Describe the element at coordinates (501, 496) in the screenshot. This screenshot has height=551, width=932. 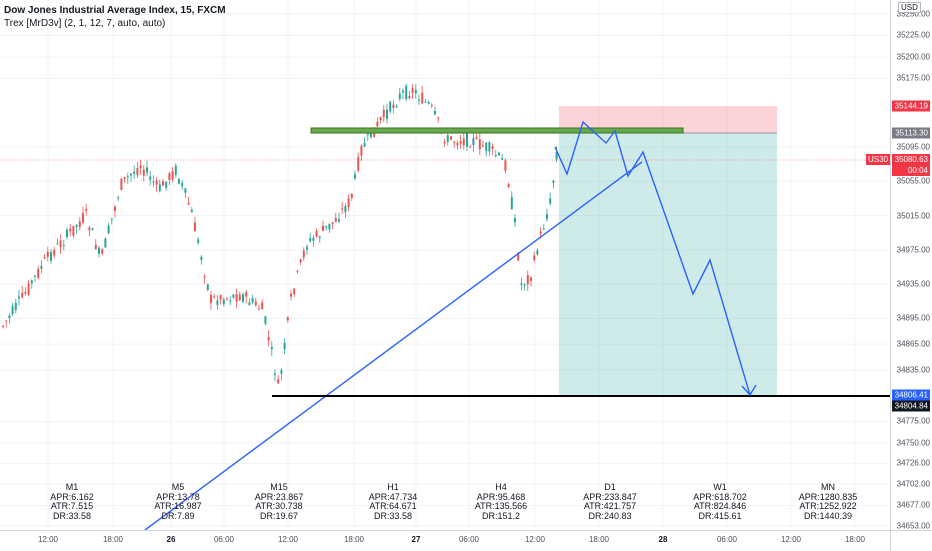
I see `stat-apr: APR:95.468` at that location.